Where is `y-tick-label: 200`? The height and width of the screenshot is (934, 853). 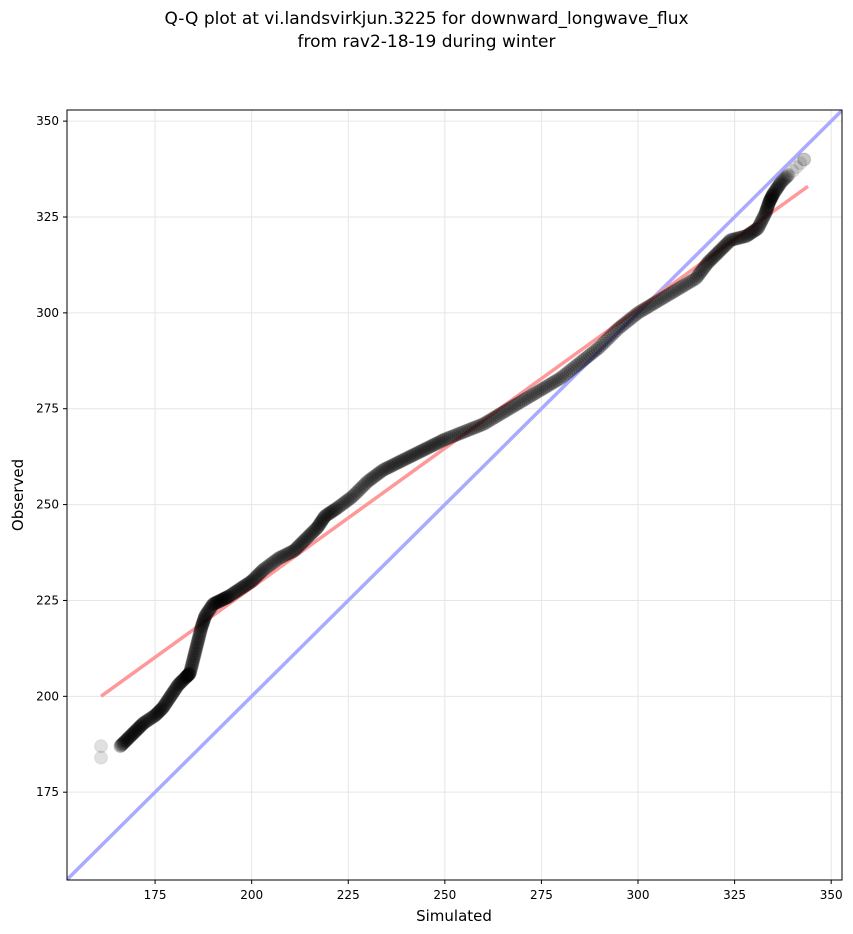
y-tick-label: 200 is located at coordinates (47, 696).